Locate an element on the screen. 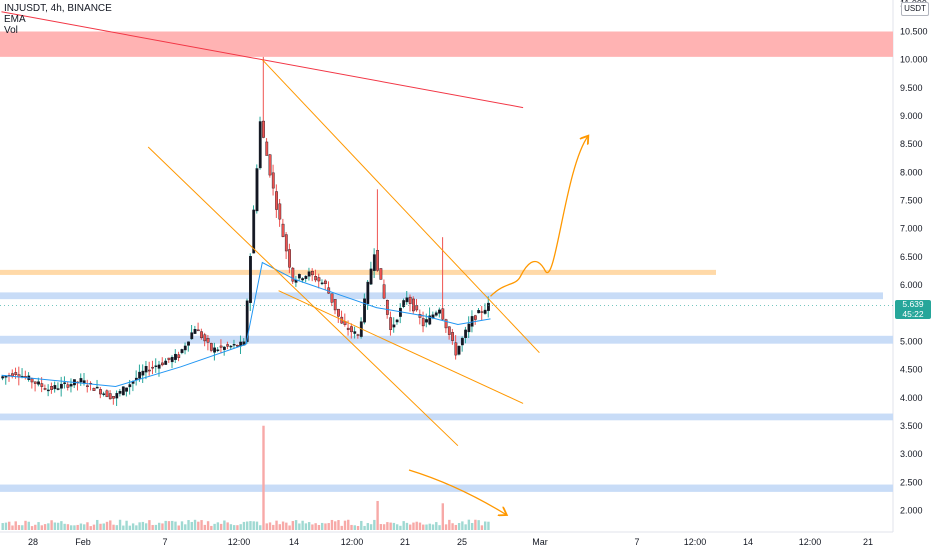  time-axis-ticks: 28 Feb 7 12:00 14 12:00 21 25 Mar 7 12:00 14 12:00 21 is located at coordinates (450, 542).